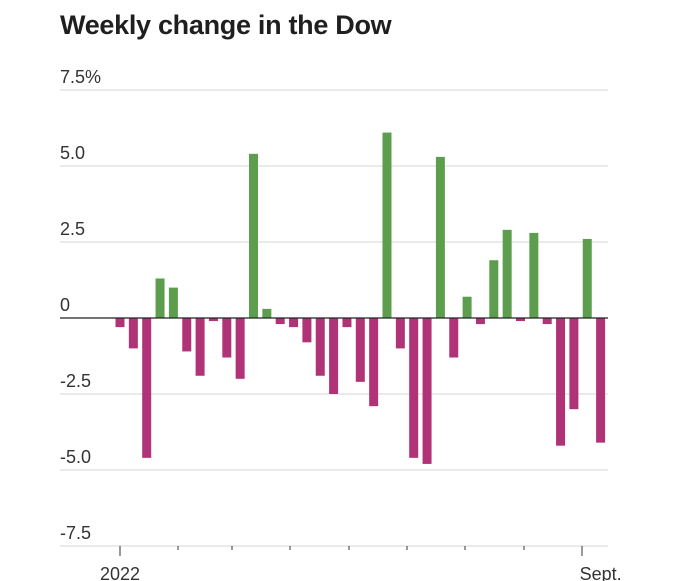  What do you see at coordinates (80, 77) in the screenshot?
I see `y-tick-label: 7.5%` at bounding box center [80, 77].